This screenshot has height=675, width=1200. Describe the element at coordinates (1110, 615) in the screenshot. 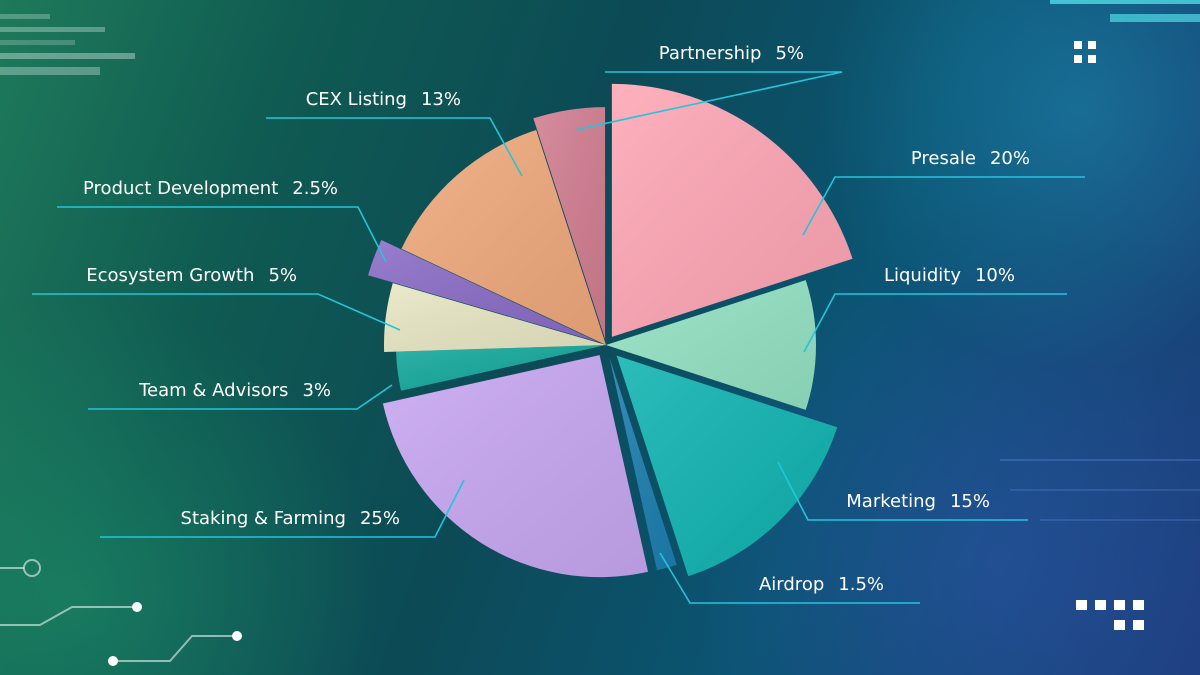

I see `grid-dots-icon-bottom` at that location.